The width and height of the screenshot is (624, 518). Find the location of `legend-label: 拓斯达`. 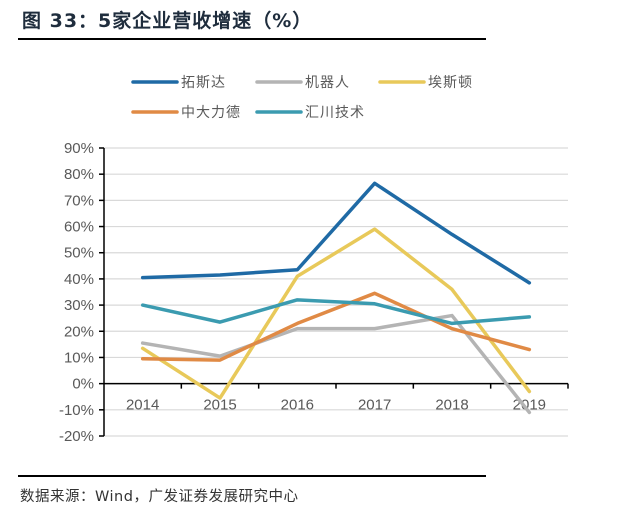

legend-label: 拓斯达 is located at coordinates (203, 83).